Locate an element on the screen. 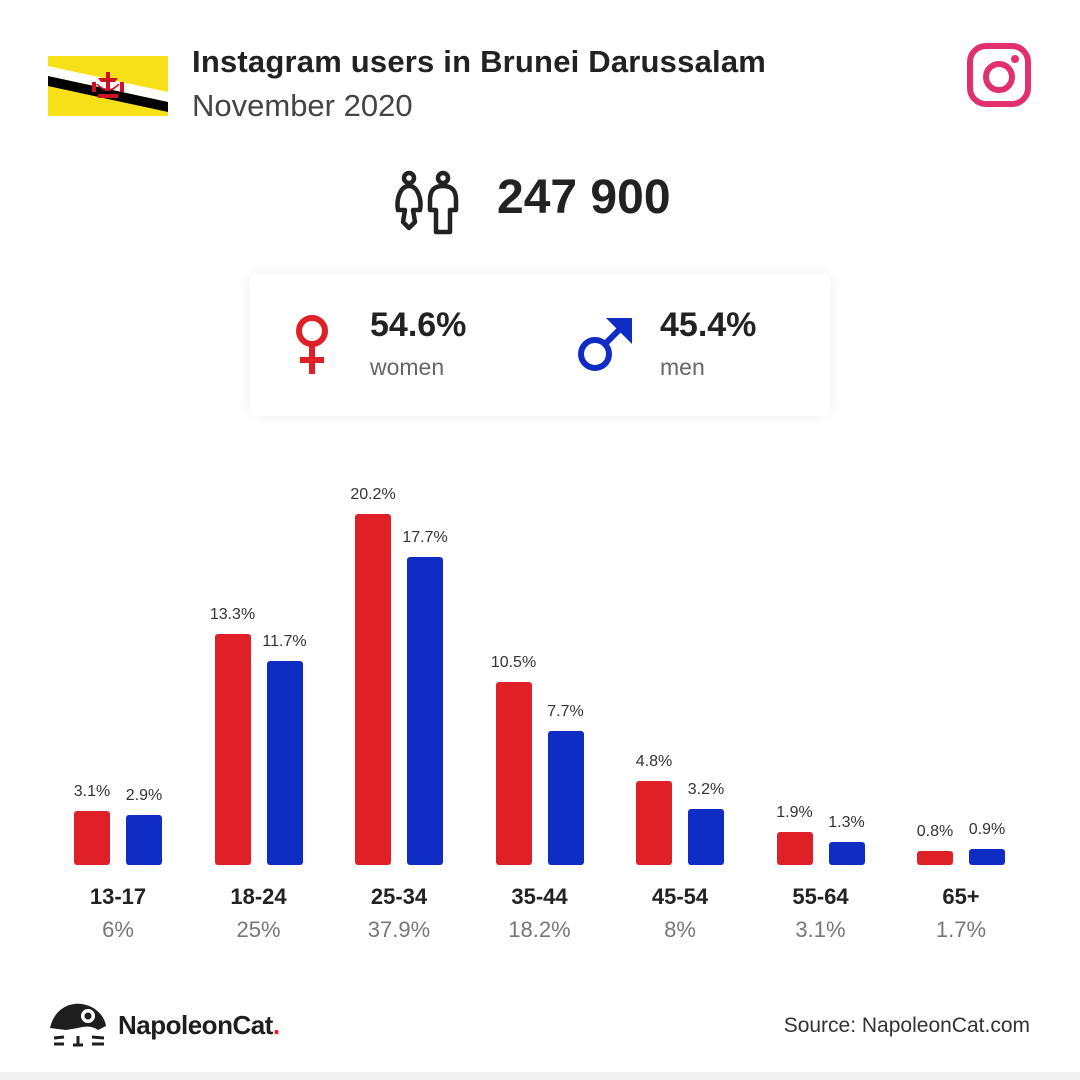 The height and width of the screenshot is (1080, 1080). value-label: 2.9% is located at coordinates (144, 795).